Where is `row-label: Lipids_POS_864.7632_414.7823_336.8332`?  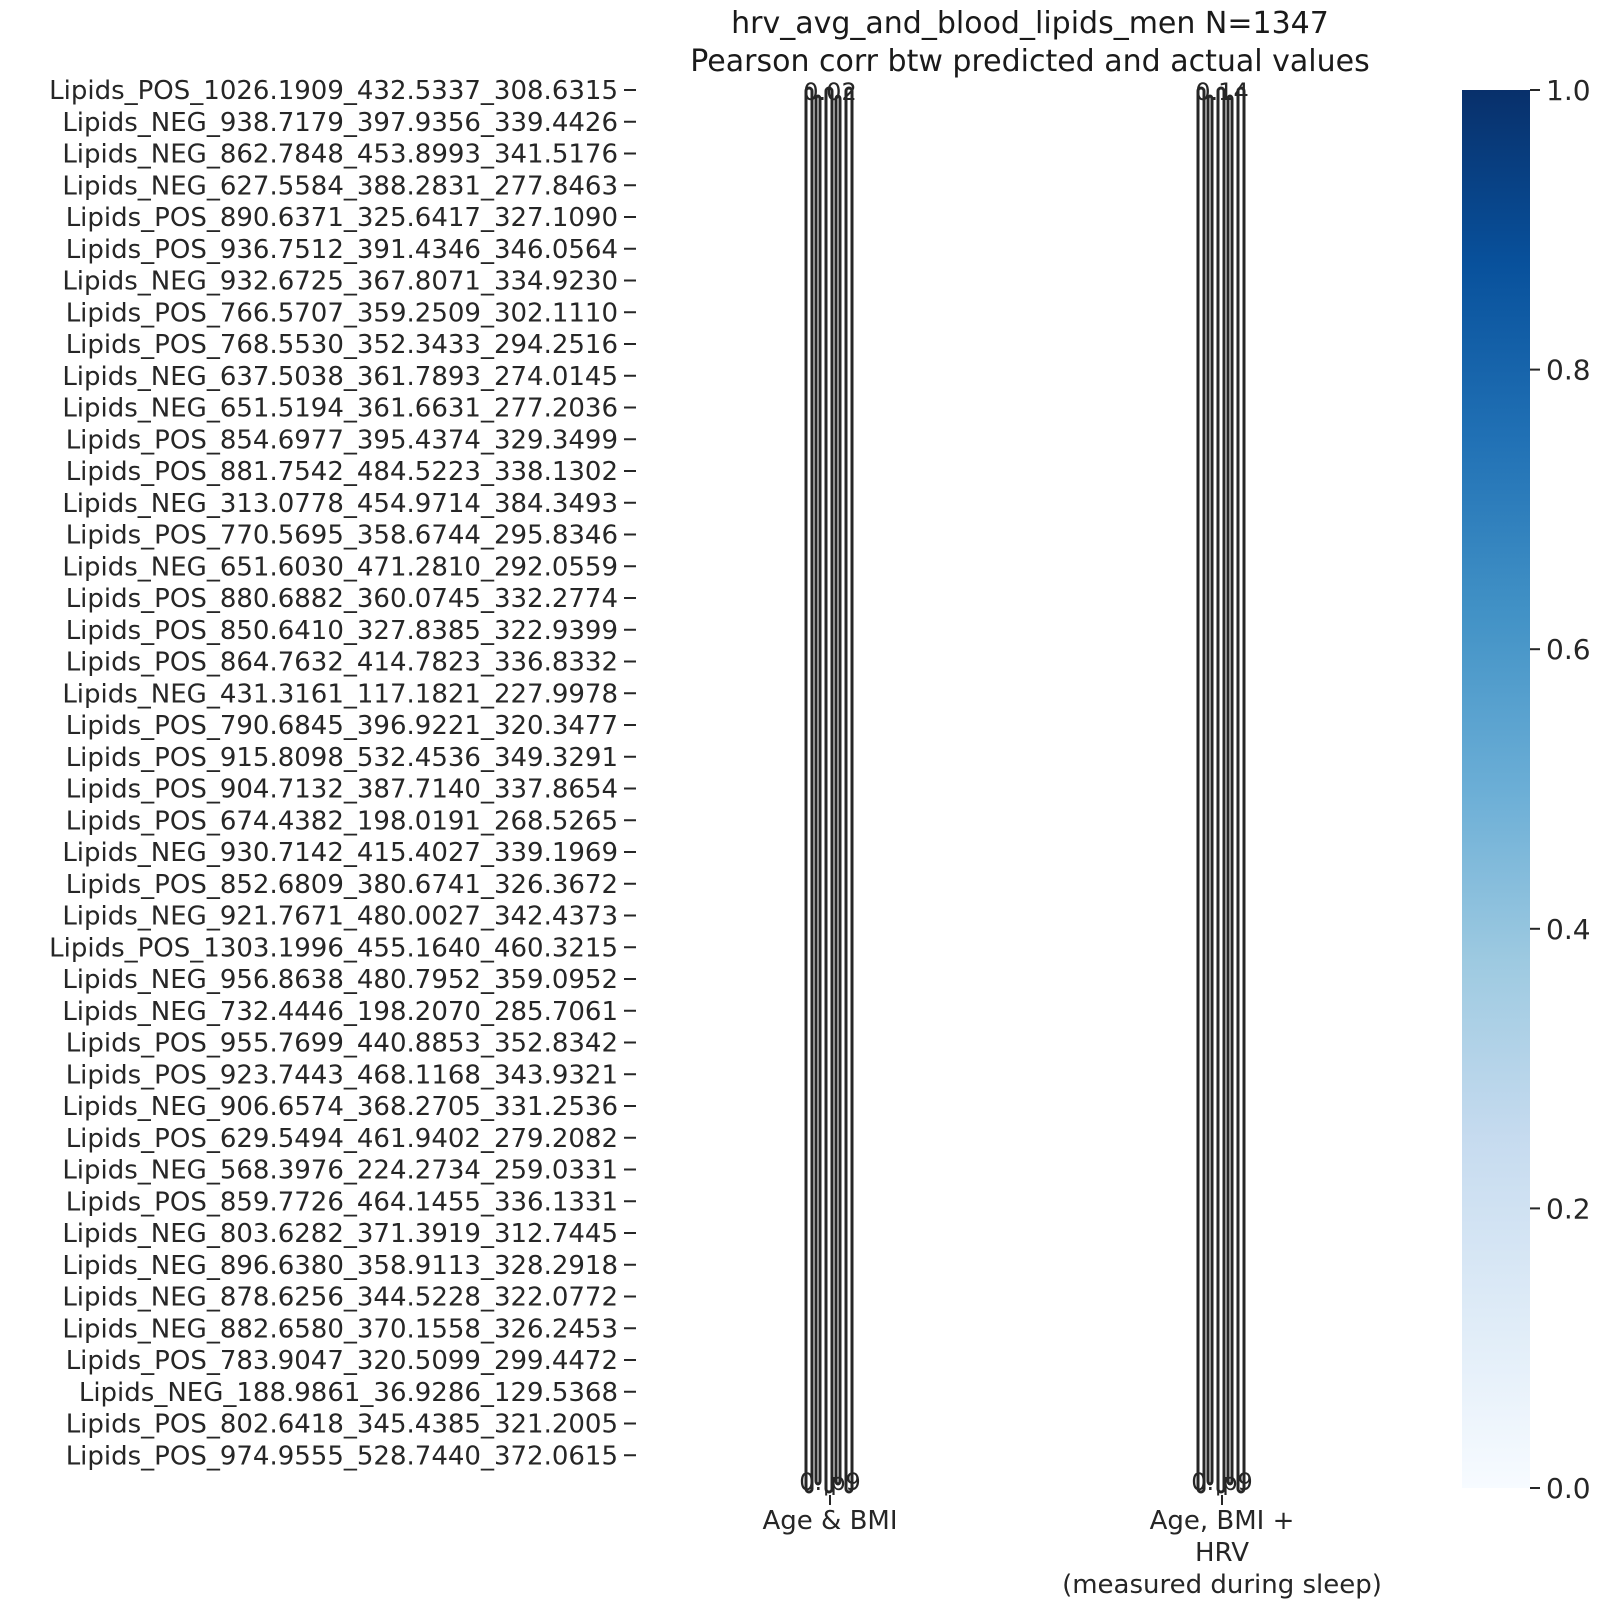
row-label: Lipids_POS_864.7632_414.7823_336.8332 is located at coordinates (342, 663).